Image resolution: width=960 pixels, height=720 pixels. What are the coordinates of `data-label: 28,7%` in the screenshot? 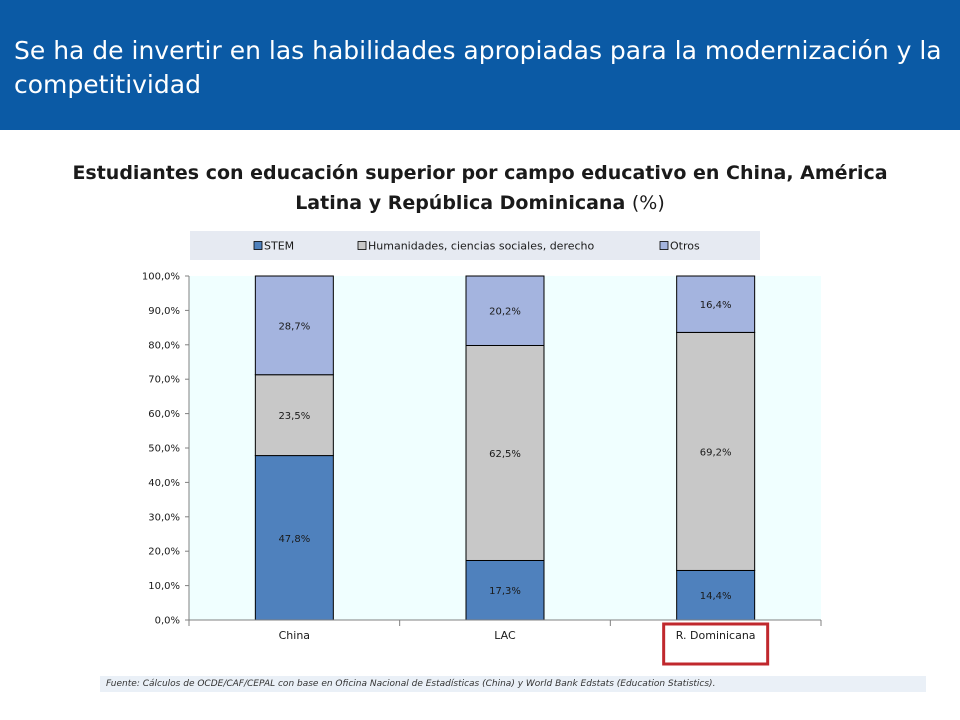 It's located at (294, 326).